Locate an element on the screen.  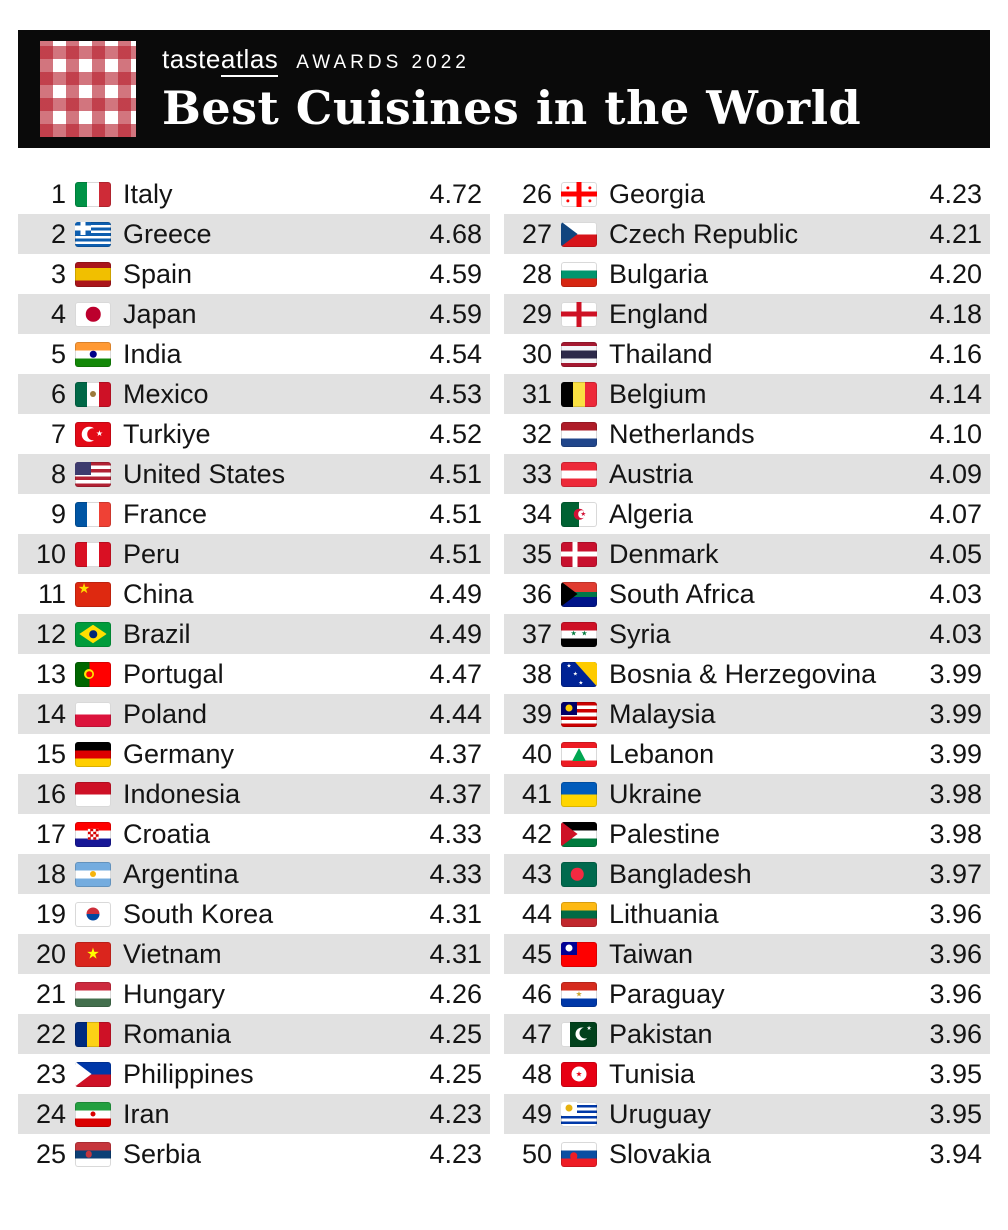
score-cell: 3.95 is located at coordinates (955, 1113).